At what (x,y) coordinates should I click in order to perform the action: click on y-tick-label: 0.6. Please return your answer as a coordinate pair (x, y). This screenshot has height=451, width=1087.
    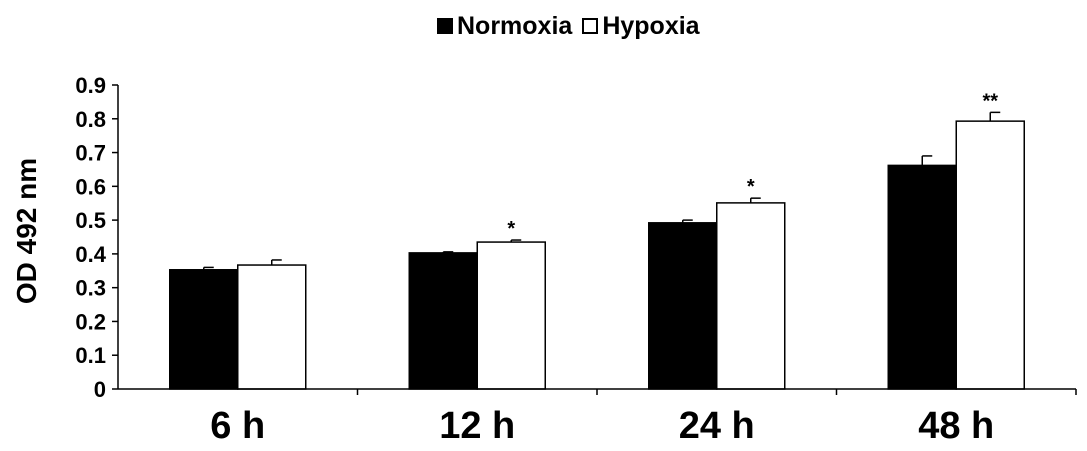
    Looking at the image, I should click on (90, 186).